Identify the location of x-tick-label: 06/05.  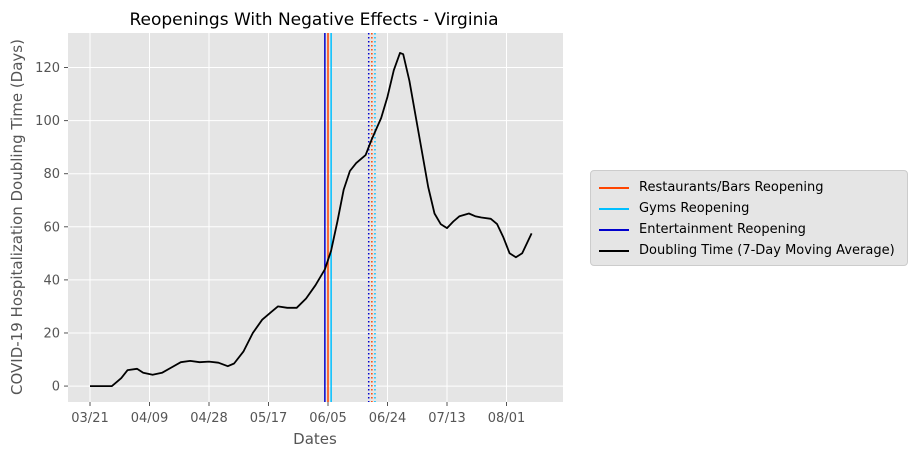
(327, 418).